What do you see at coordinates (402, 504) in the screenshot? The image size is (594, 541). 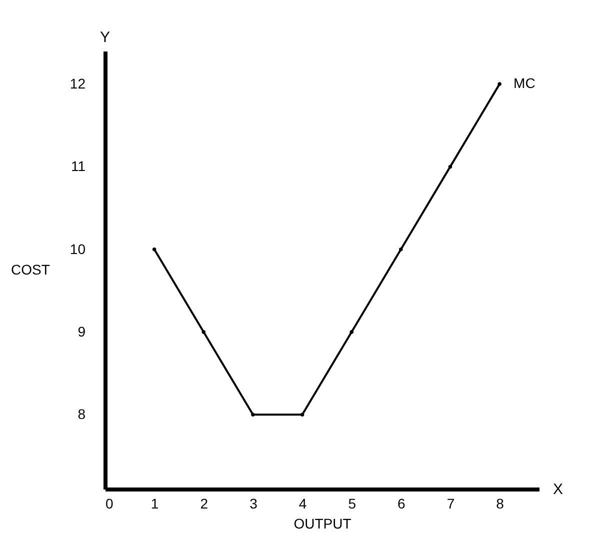 I see `x-tick-label: 6` at bounding box center [402, 504].